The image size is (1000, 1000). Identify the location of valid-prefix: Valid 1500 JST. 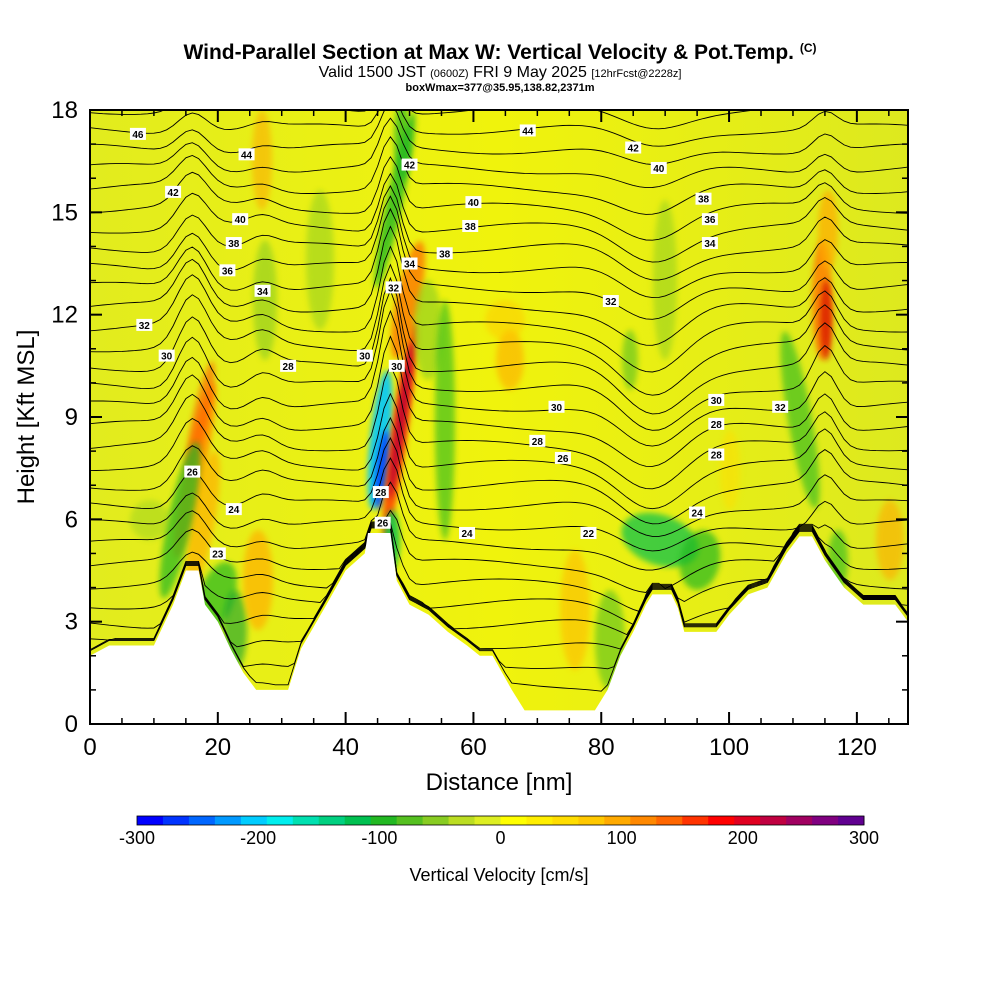
(372, 72).